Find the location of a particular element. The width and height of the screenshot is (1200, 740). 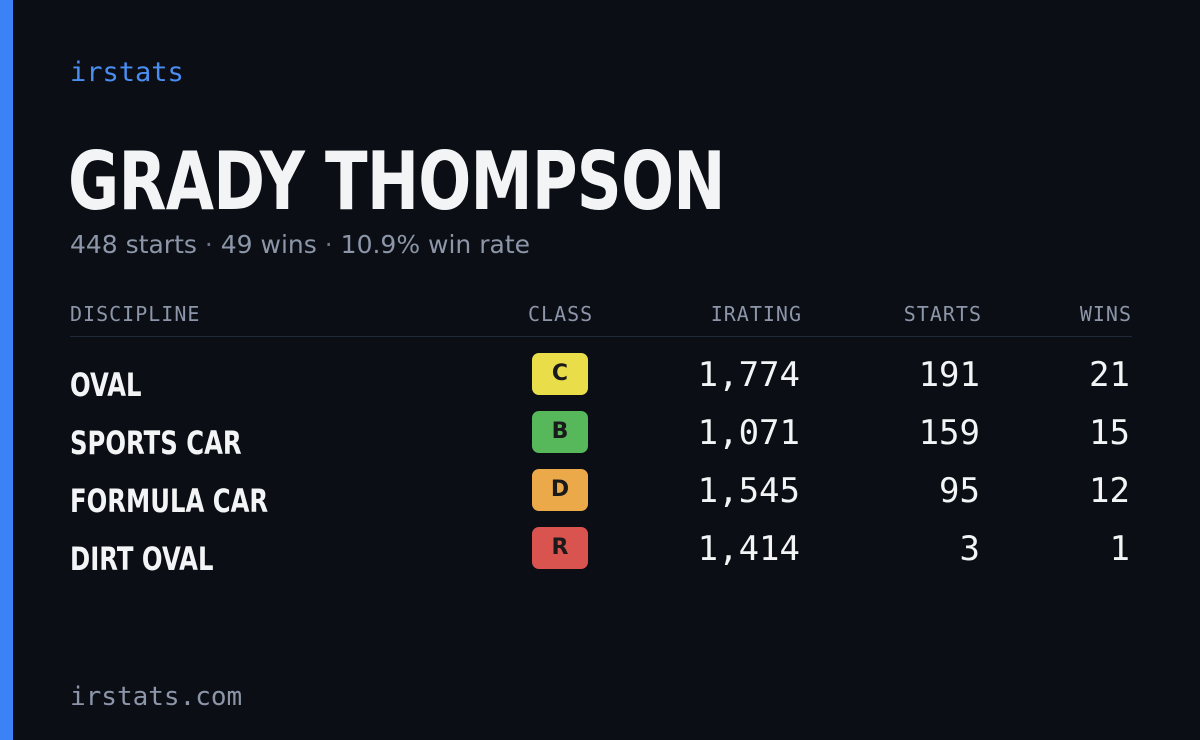

wins-value: 12 is located at coordinates (1109, 491).